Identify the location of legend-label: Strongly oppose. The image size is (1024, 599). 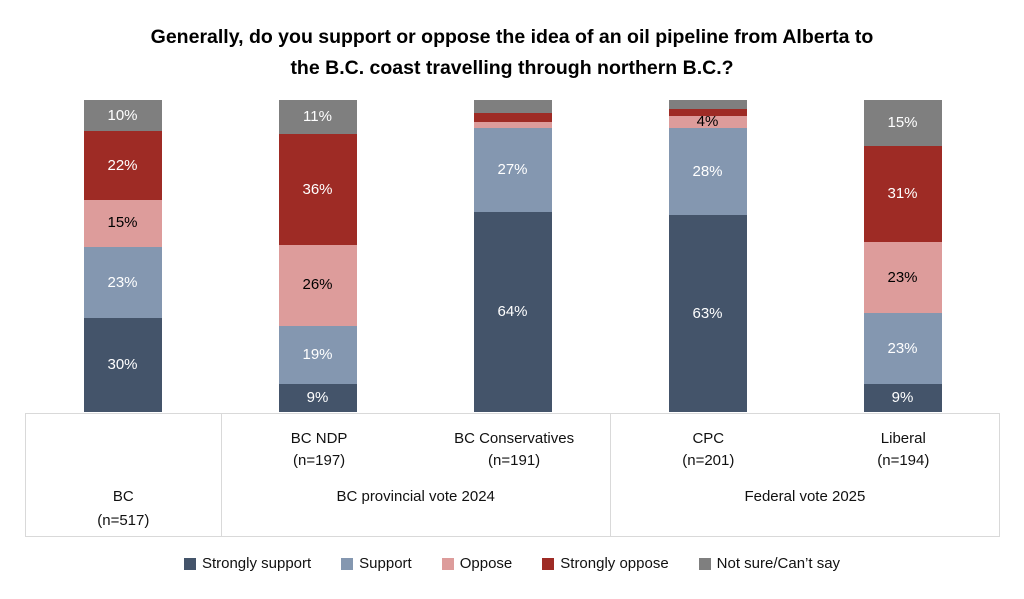
(614, 563).